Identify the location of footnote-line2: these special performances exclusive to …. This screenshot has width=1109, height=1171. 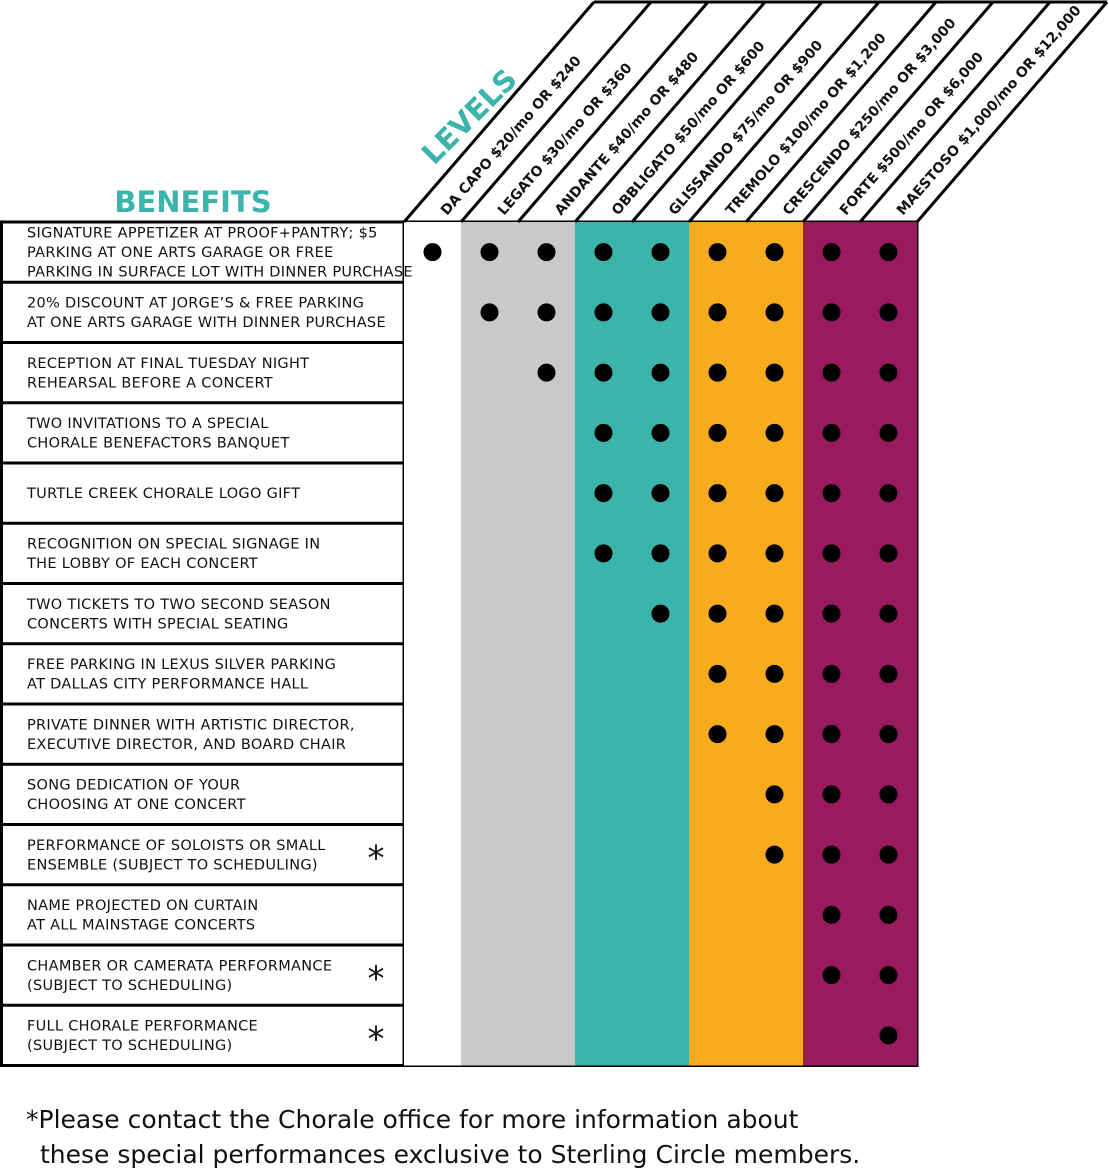
(450, 1154).